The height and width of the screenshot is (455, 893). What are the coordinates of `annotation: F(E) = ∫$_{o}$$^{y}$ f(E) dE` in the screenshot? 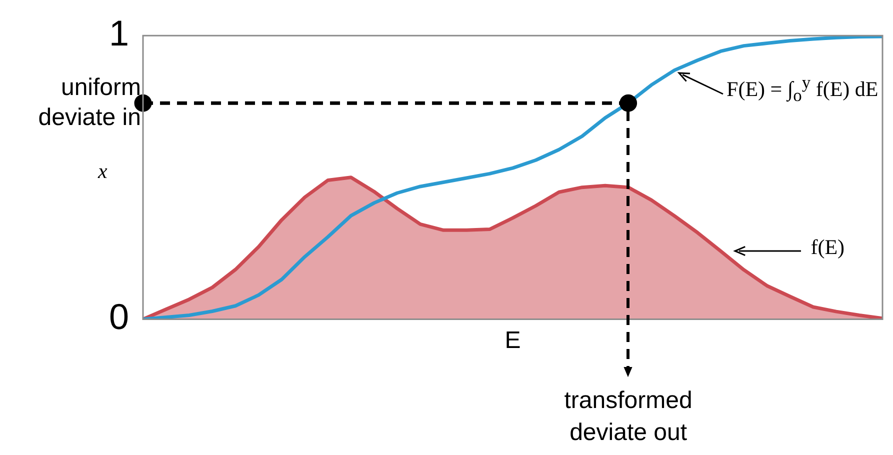 It's located at (802, 89).